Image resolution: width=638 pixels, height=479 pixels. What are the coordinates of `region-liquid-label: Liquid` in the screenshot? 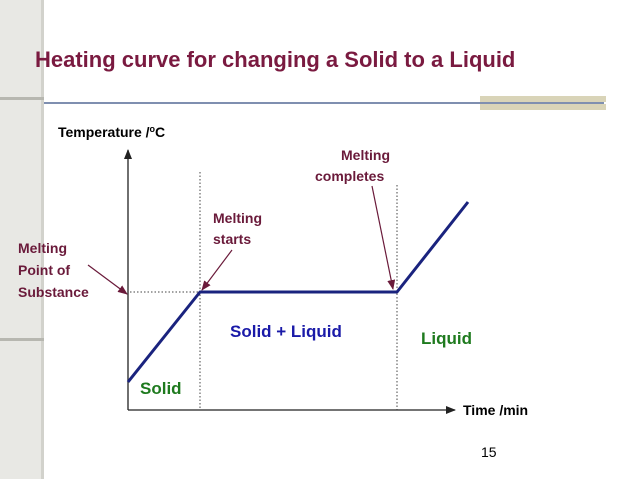 It's located at (446, 338).